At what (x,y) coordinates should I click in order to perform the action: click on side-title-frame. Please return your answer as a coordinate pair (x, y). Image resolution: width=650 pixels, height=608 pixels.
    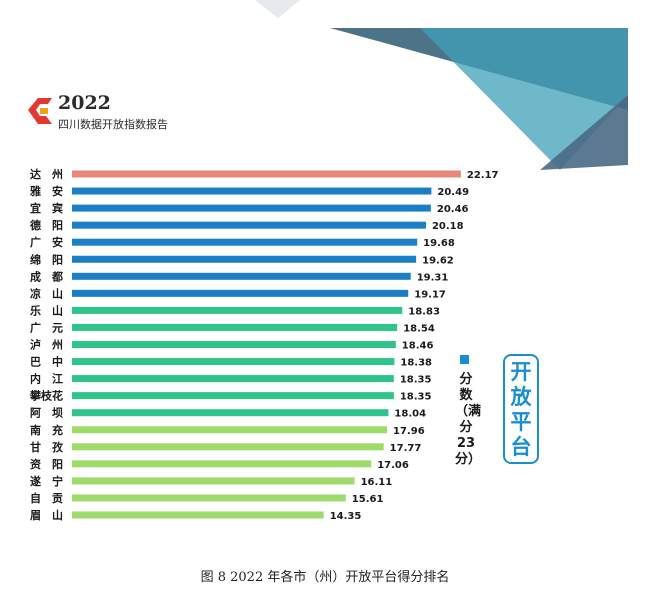
    Looking at the image, I should click on (521, 409).